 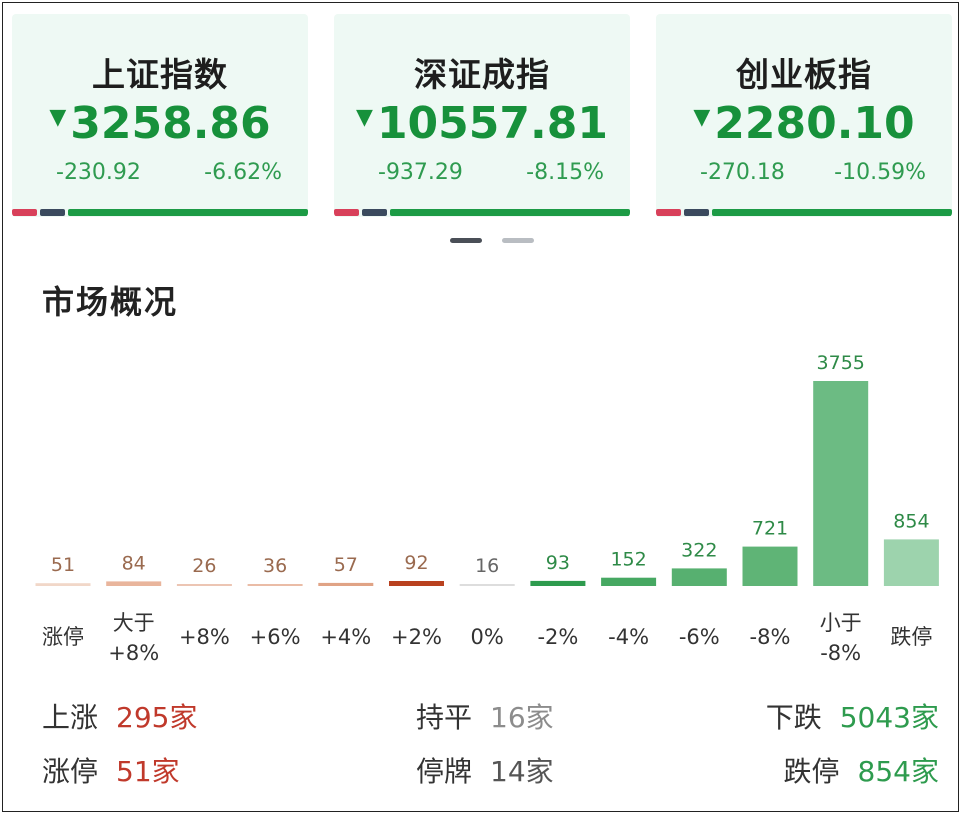 What do you see at coordinates (485, 716) in the screenshot?
I see `summary-flat: 持平 16家` at bounding box center [485, 716].